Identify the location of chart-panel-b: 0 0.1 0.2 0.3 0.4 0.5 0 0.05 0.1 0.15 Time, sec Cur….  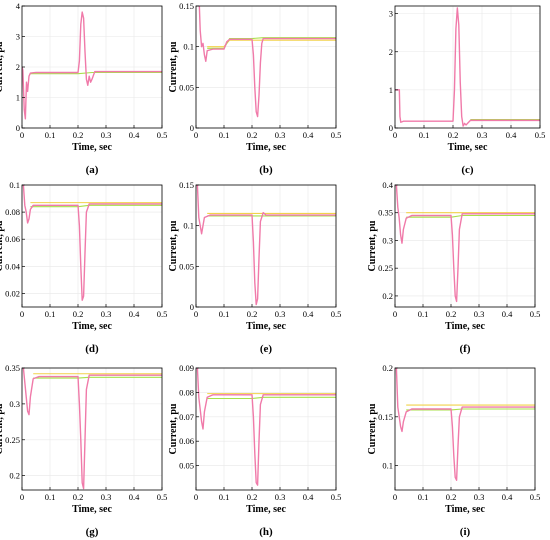
(255, 77).